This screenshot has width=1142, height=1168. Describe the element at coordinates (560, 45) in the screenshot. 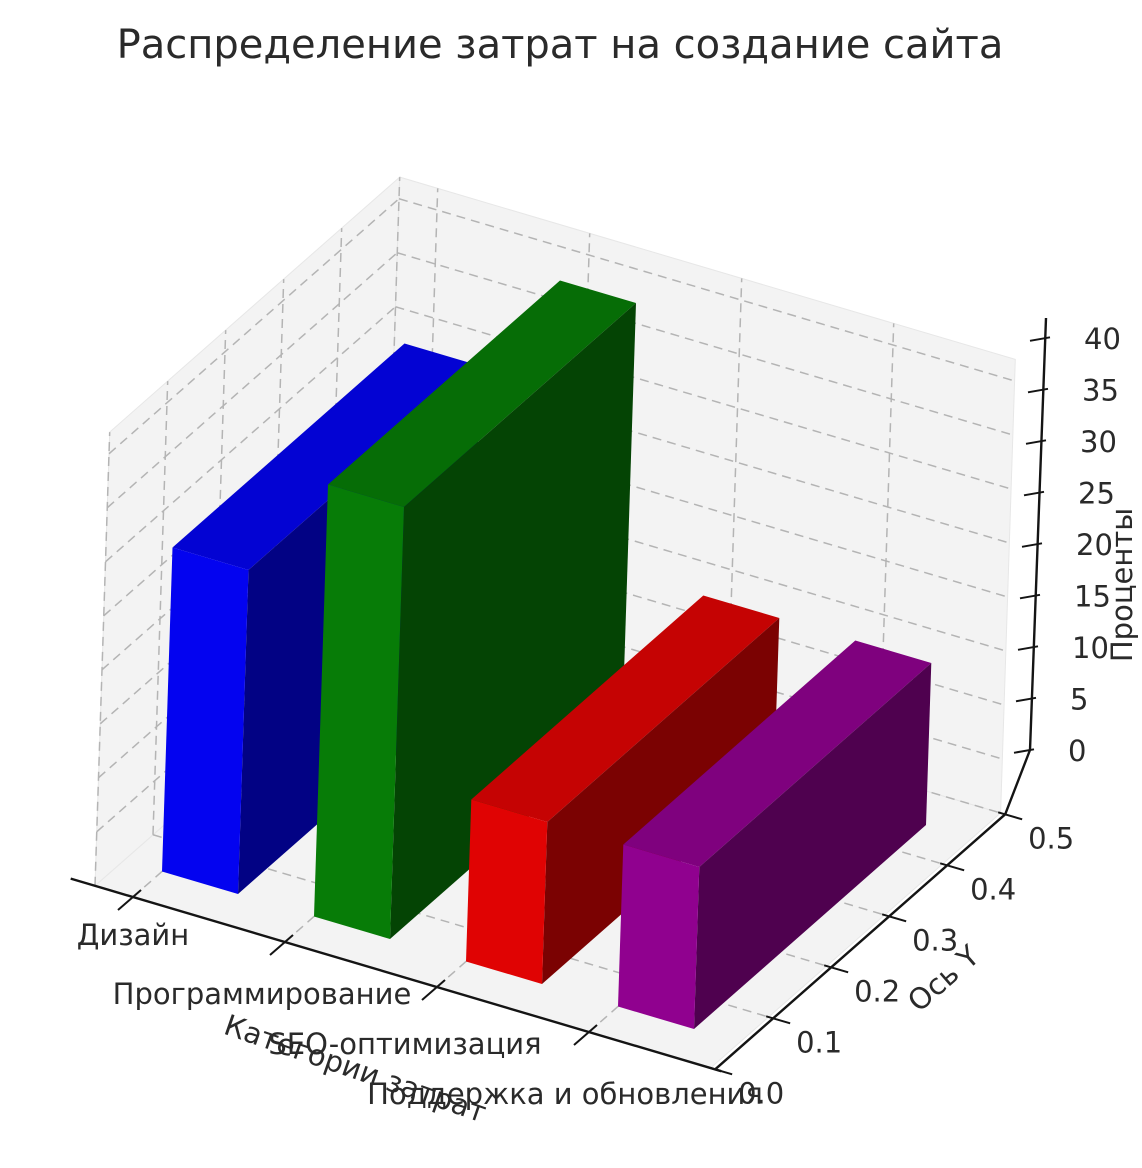

I see `chart-title: Распределение затрат на создание сайта` at that location.